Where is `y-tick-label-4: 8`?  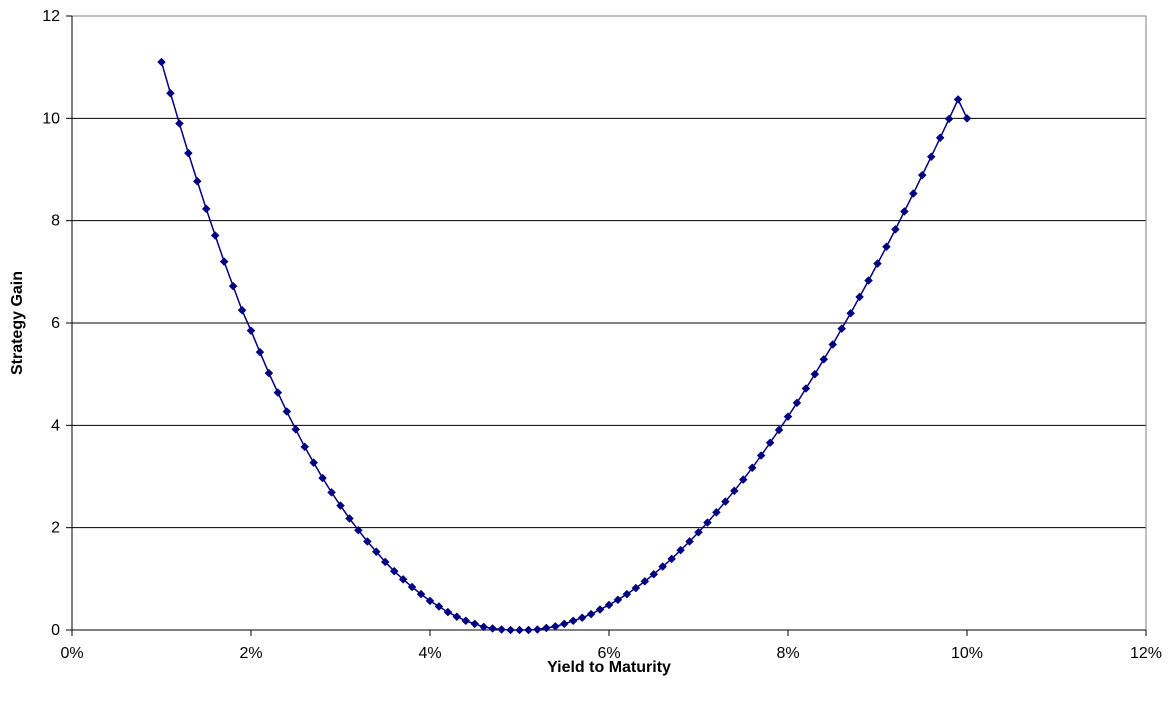
y-tick-label-4: 8 is located at coordinates (55, 221).